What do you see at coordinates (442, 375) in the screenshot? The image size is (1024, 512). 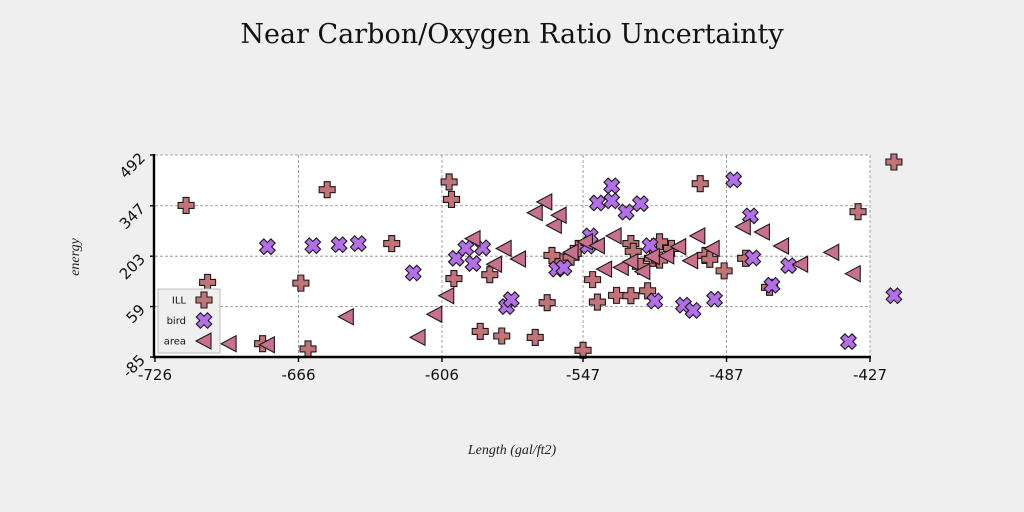 I see `x-tick-label: -606` at bounding box center [442, 375].